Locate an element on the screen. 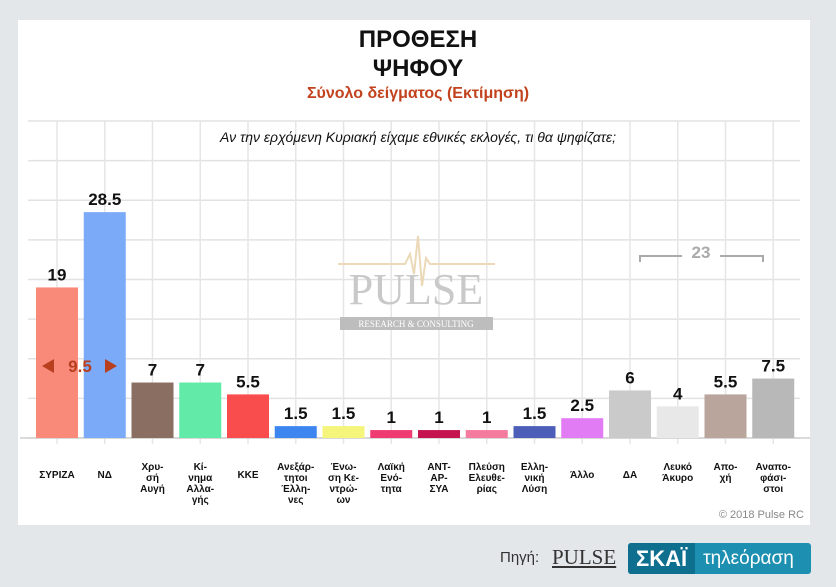 Image resolution: width=836 pixels, height=587 pixels. category-label-line: ων is located at coordinates (343, 500).